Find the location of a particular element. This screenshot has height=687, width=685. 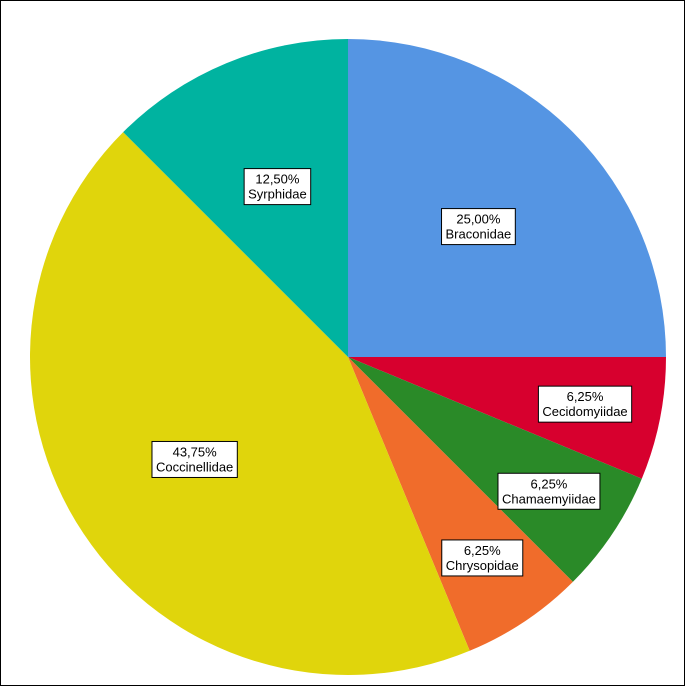

slice-percent-label: 25,00% is located at coordinates (478, 219).